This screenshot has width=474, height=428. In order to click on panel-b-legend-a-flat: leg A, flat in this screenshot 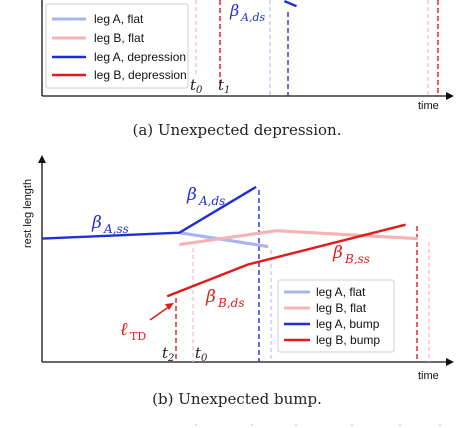, I will do `click(341, 292)`.